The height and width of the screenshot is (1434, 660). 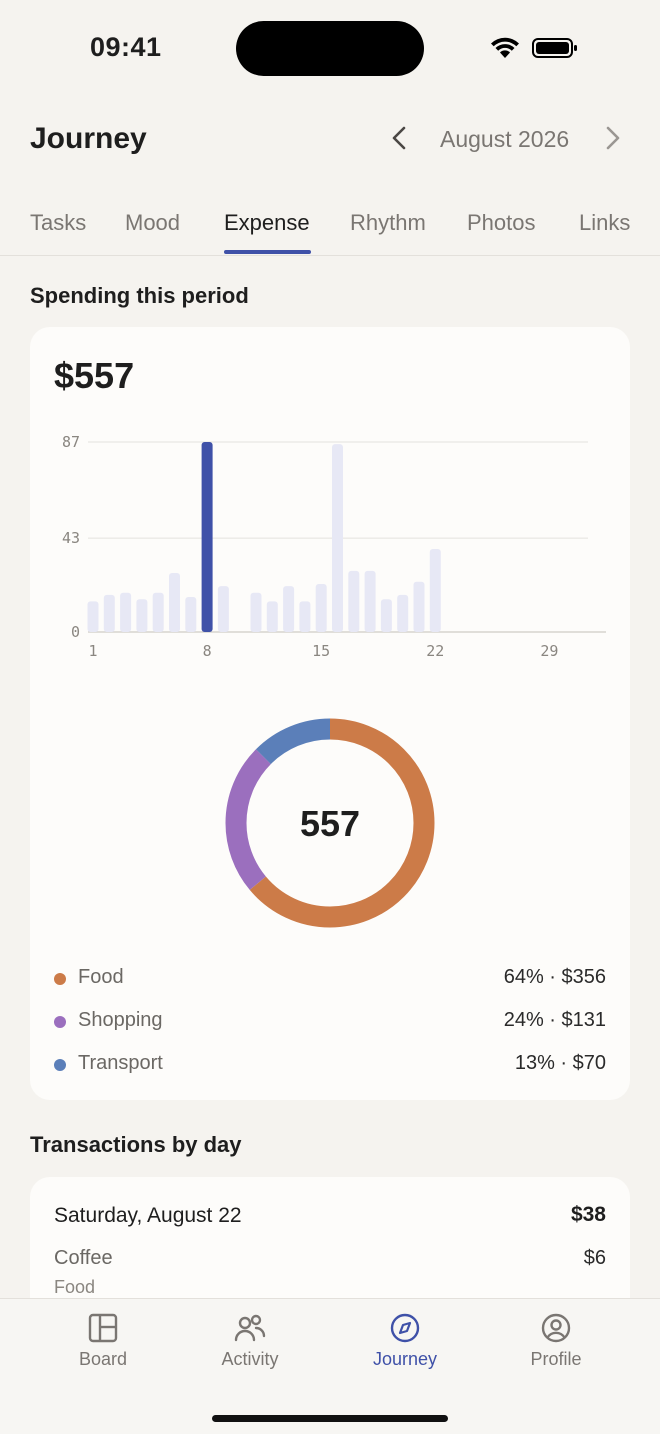 What do you see at coordinates (88, 138) in the screenshot?
I see `page-title: Journey` at bounding box center [88, 138].